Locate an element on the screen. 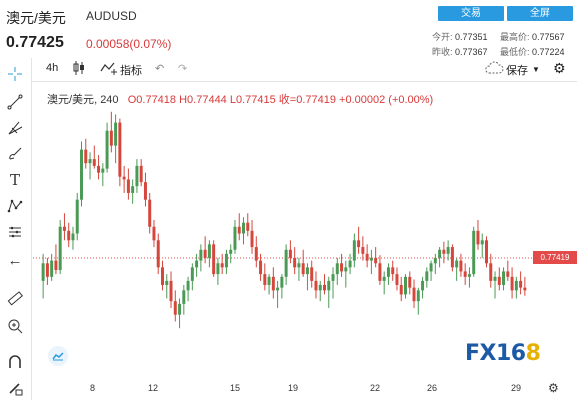  interval-selector: 4h is located at coordinates (52, 68).